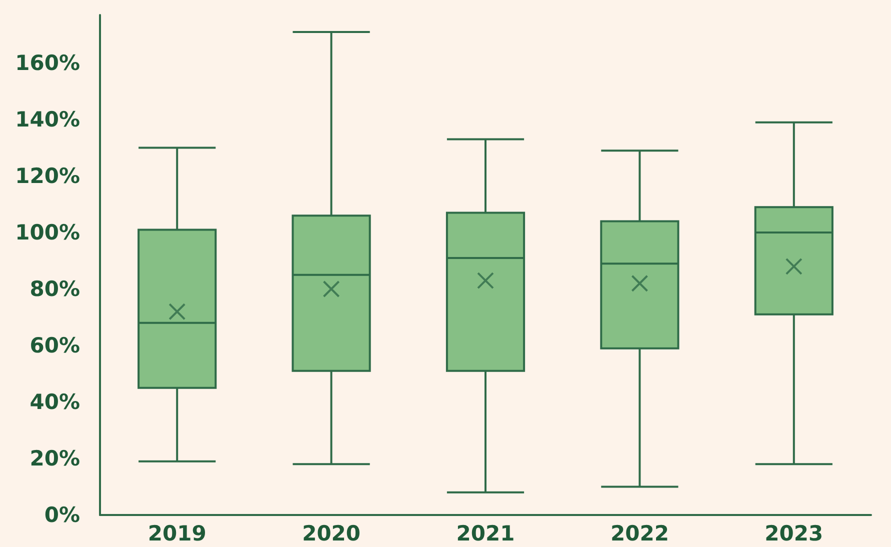  Describe the element at coordinates (55, 458) in the screenshot. I see `y-tick-label: 20%` at that location.